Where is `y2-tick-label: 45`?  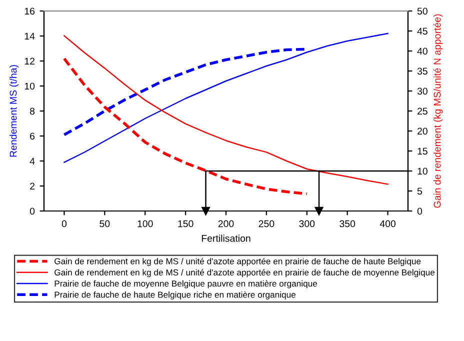
y2-tick-label: 45 is located at coordinates (422, 31).